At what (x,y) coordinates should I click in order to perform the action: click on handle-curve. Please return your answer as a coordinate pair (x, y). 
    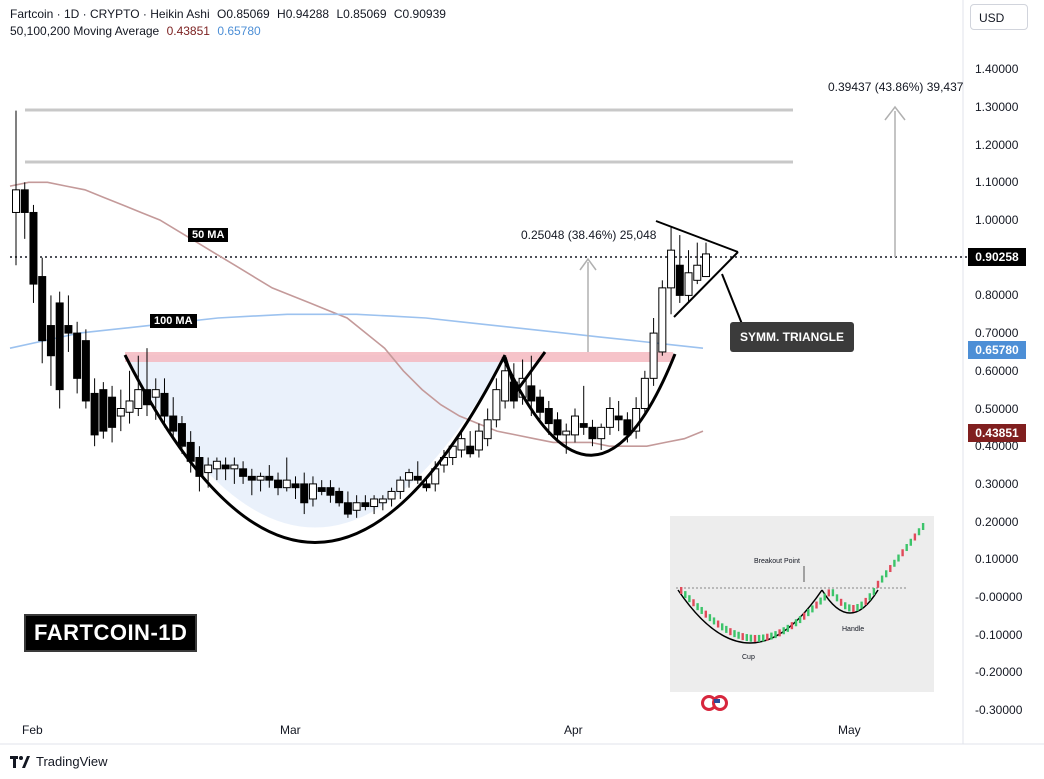
    Looking at the image, I should click on (589, 405).